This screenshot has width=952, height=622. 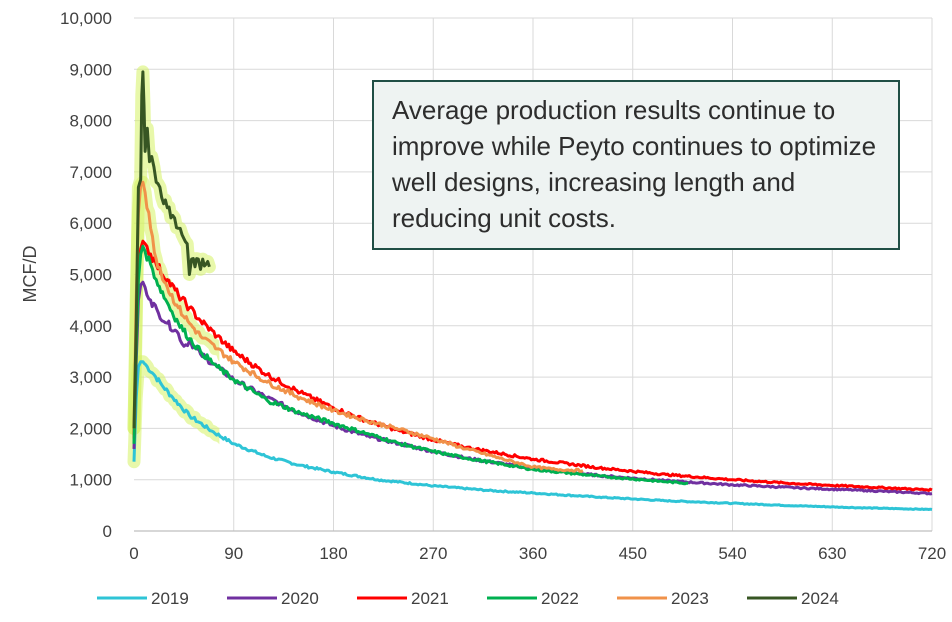 I want to click on y-tick-label: 2,000, so click(x=90, y=428).